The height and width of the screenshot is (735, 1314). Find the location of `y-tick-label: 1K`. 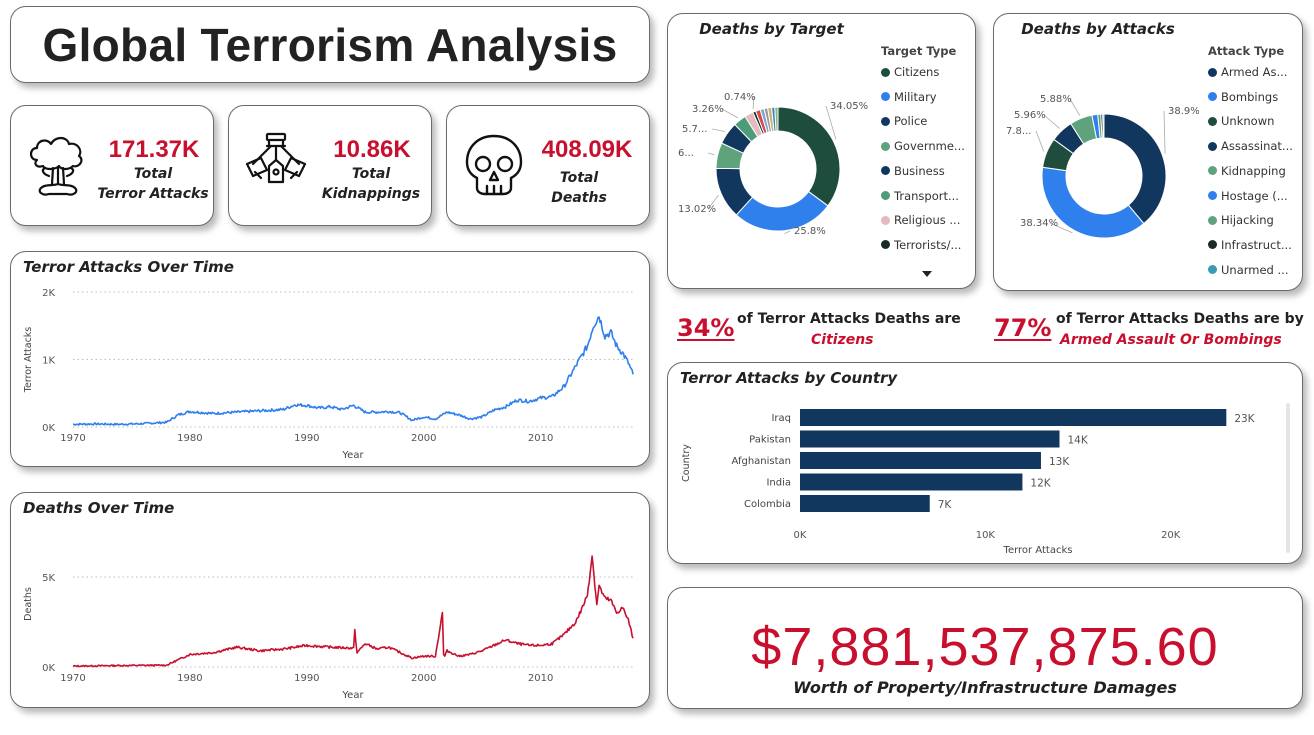

y-tick-label: 1K is located at coordinates (48, 361).